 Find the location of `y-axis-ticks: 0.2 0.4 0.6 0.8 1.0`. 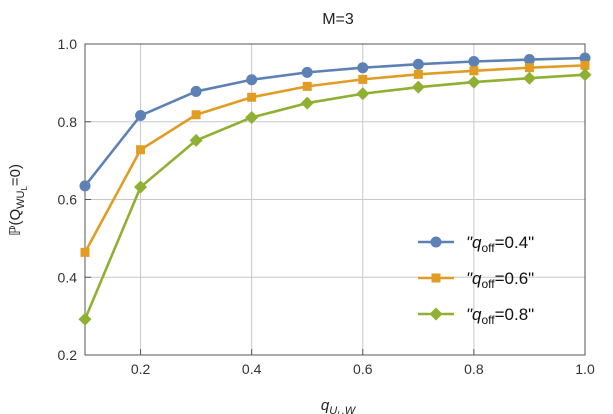

y-axis-ticks: 0.2 0.4 0.6 0.8 1.0 is located at coordinates (74, 199).